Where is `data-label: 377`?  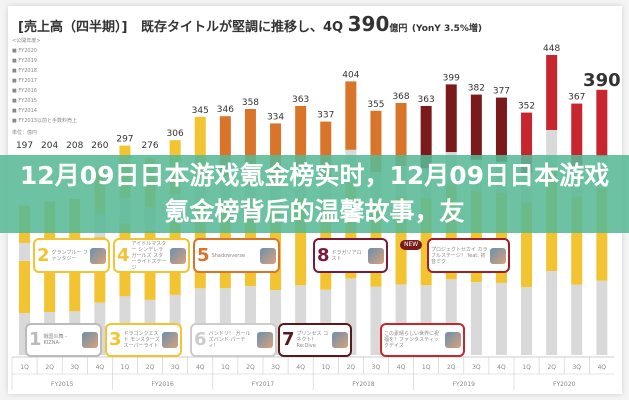
data-label: 377 is located at coordinates (501, 92).